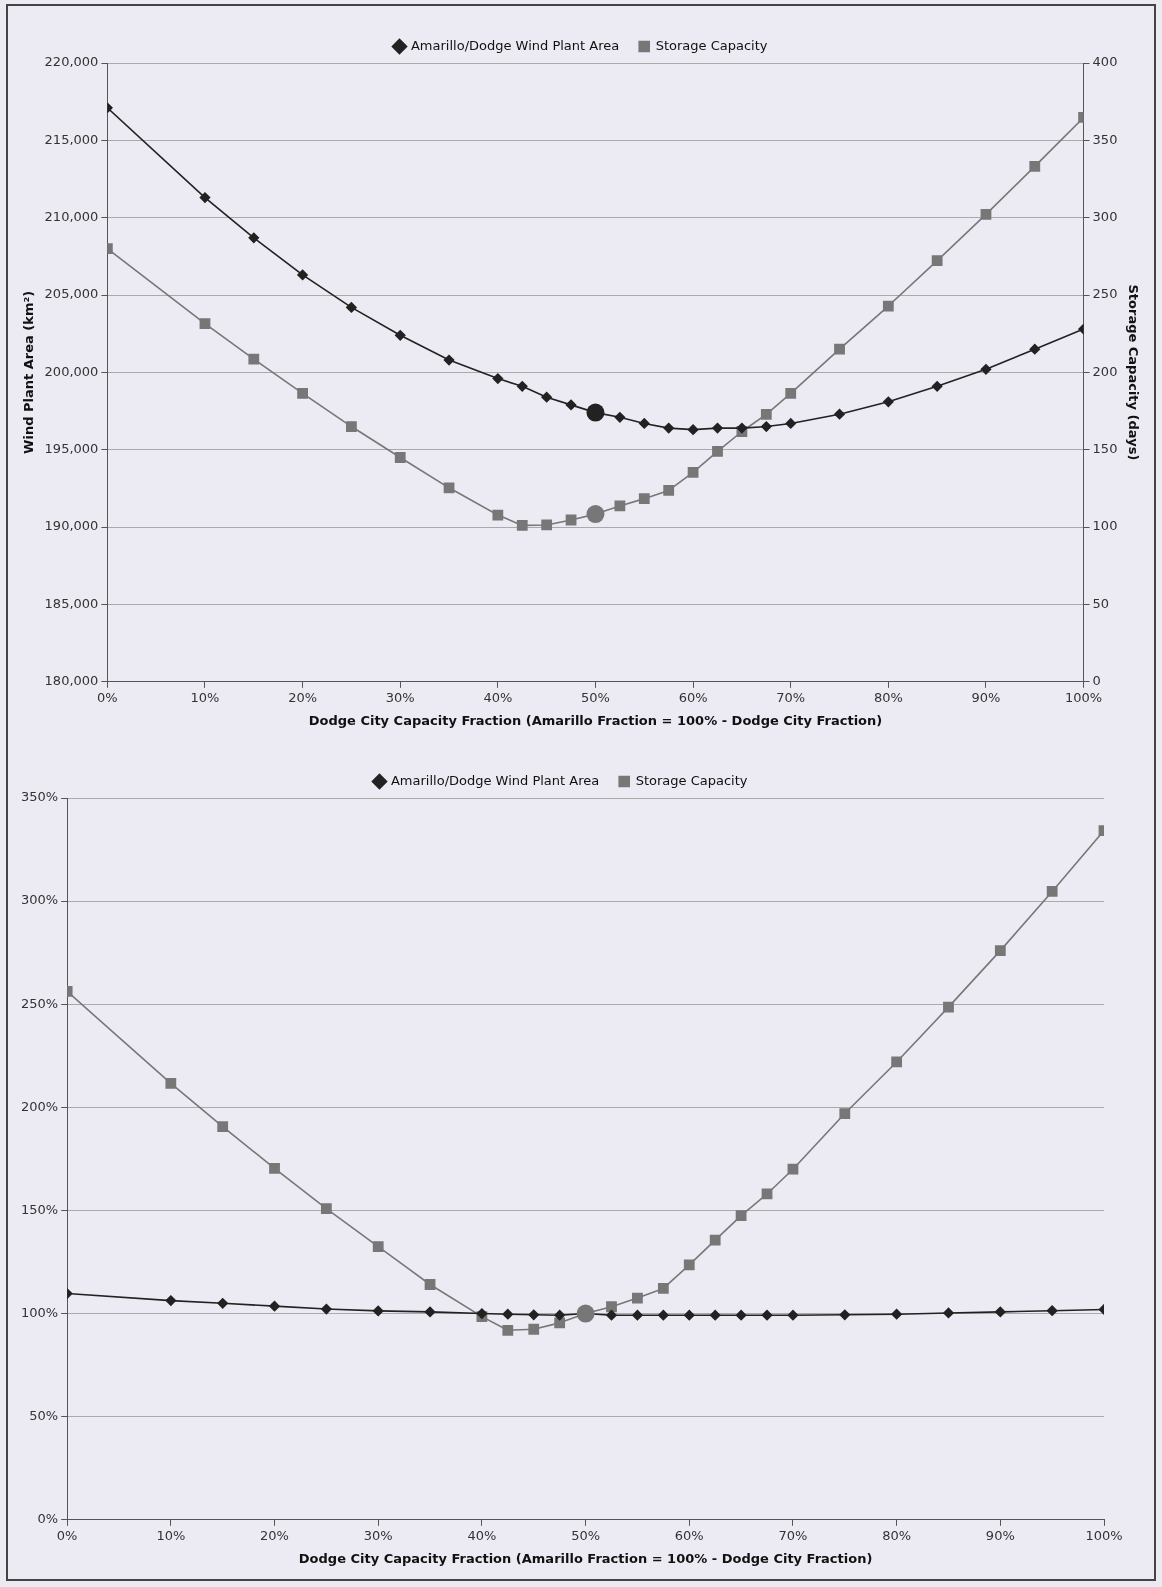  What do you see at coordinates (1105, 139) in the screenshot?
I see `y2-tick-label: 350` at bounding box center [1105, 139].